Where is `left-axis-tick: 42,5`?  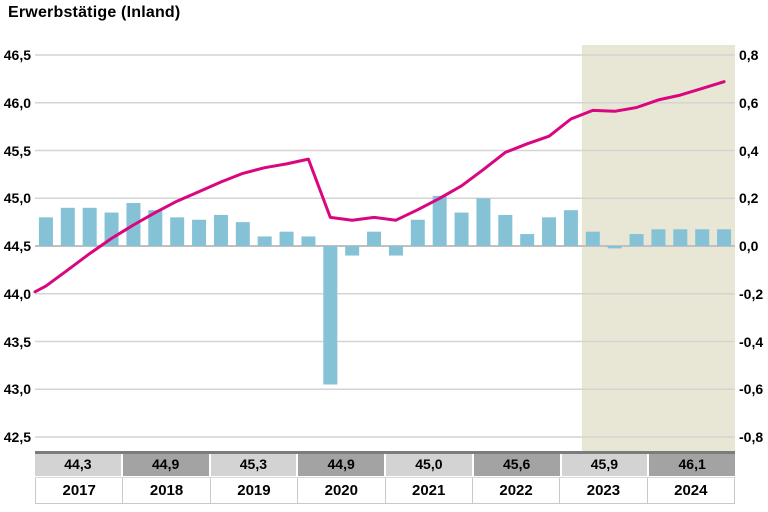
left-axis-tick: 42,5 is located at coordinates (17, 437).